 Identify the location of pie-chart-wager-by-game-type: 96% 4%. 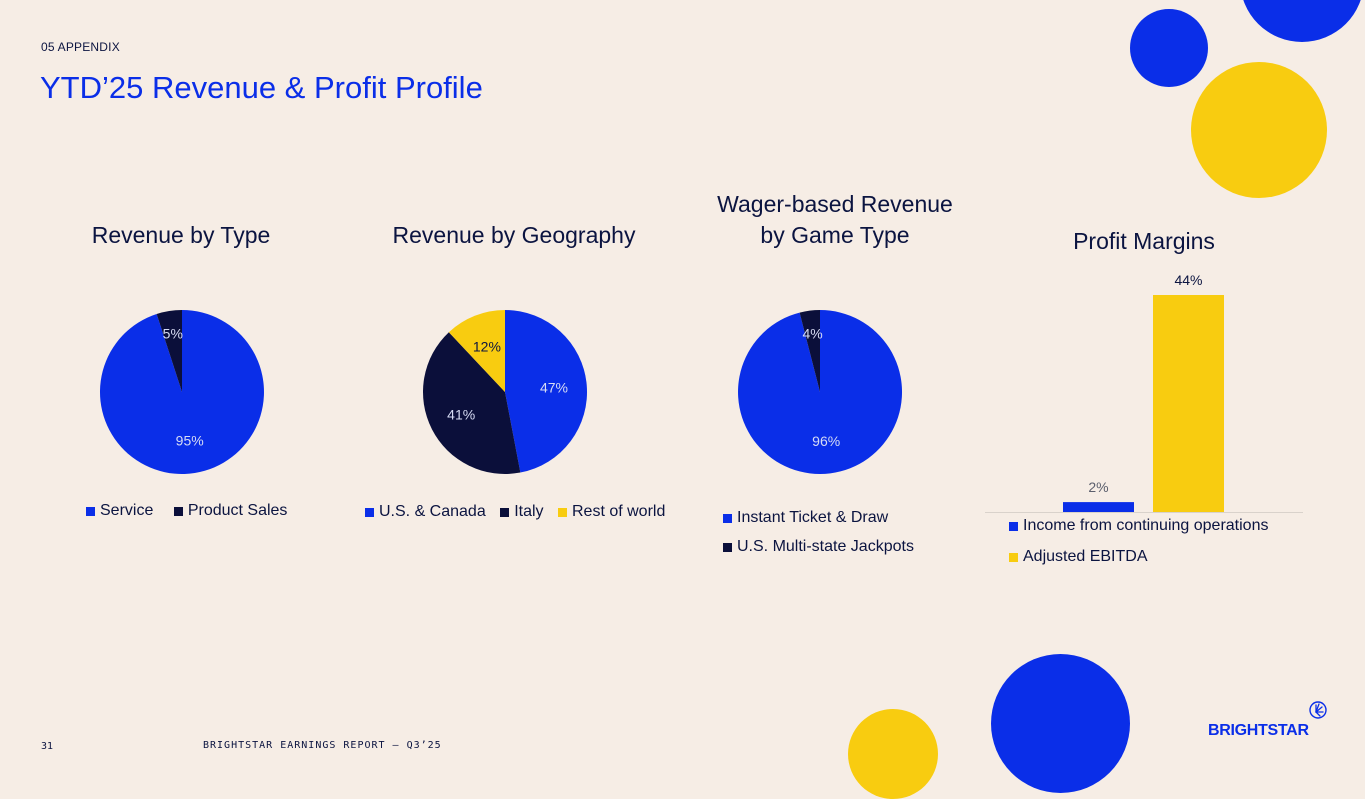
(820, 392).